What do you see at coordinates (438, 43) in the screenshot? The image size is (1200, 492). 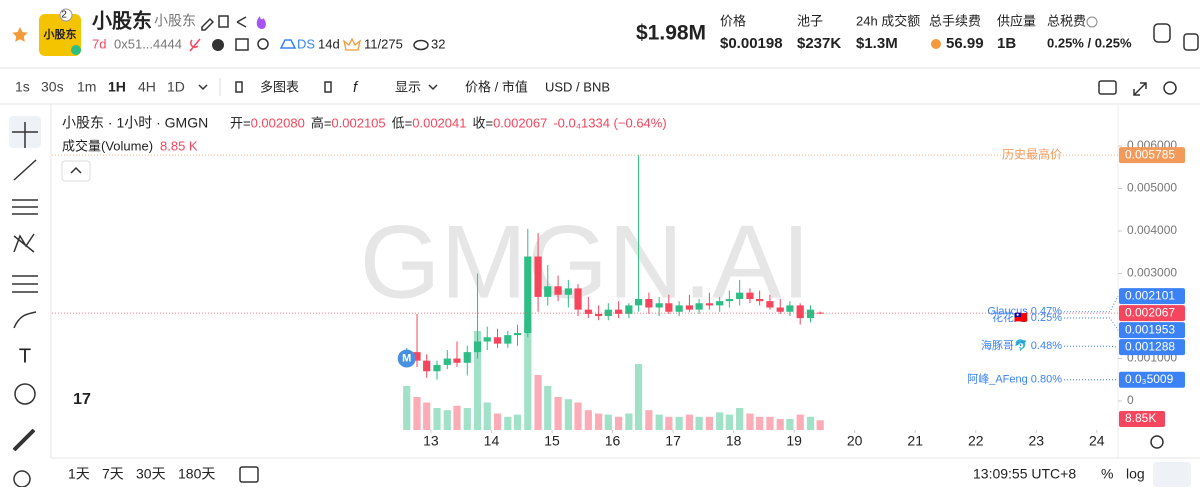 I see `watchers: 32` at bounding box center [438, 43].